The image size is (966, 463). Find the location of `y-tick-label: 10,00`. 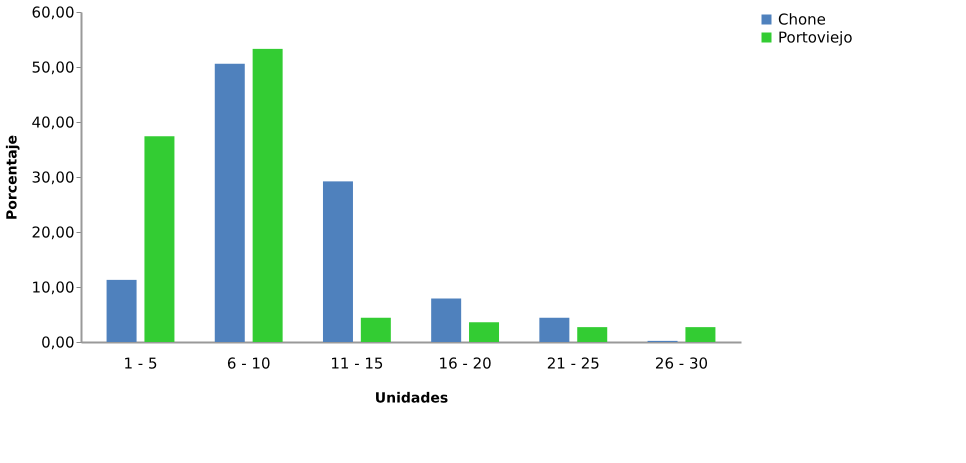

y-tick-label: 10,00 is located at coordinates (53, 287).